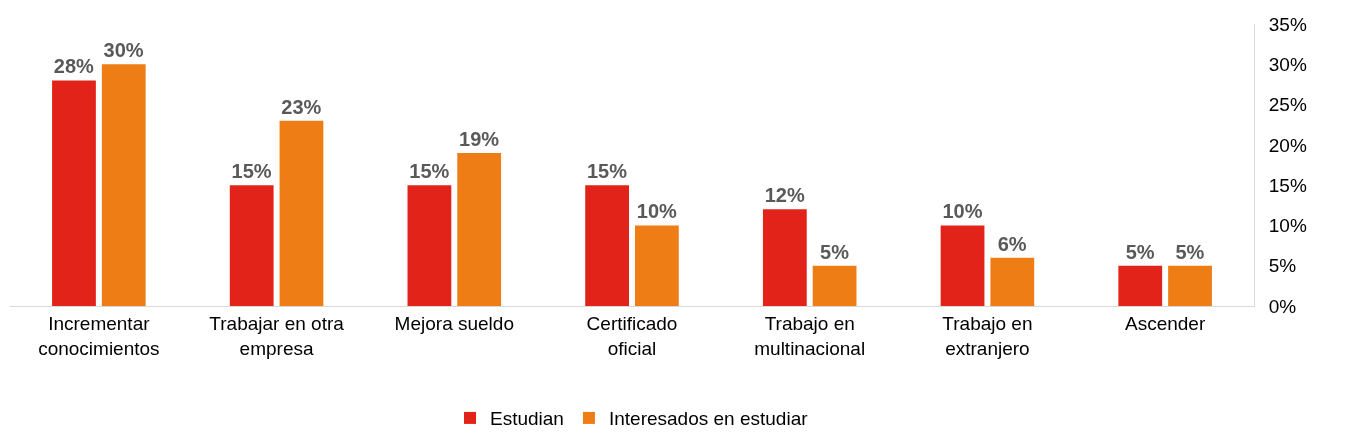 The image size is (1369, 447). I want to click on data-label: 23%, so click(301, 106).